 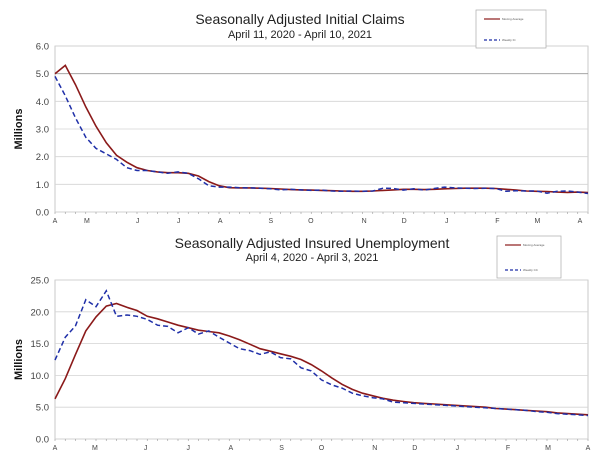 I want to click on chart-subtitle: April 4, 2020 - April 3, 2021, so click(x=312, y=258).